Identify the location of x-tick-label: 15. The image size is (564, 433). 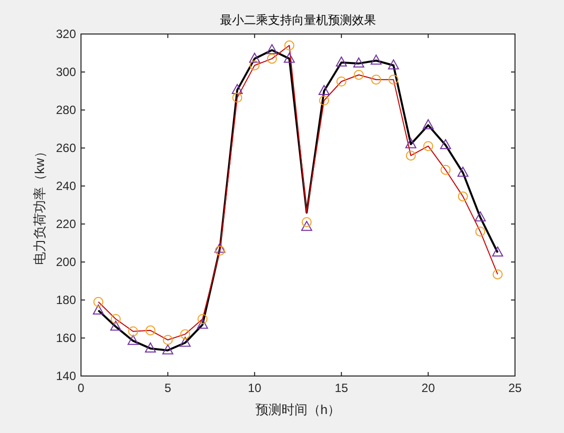
(341, 388).